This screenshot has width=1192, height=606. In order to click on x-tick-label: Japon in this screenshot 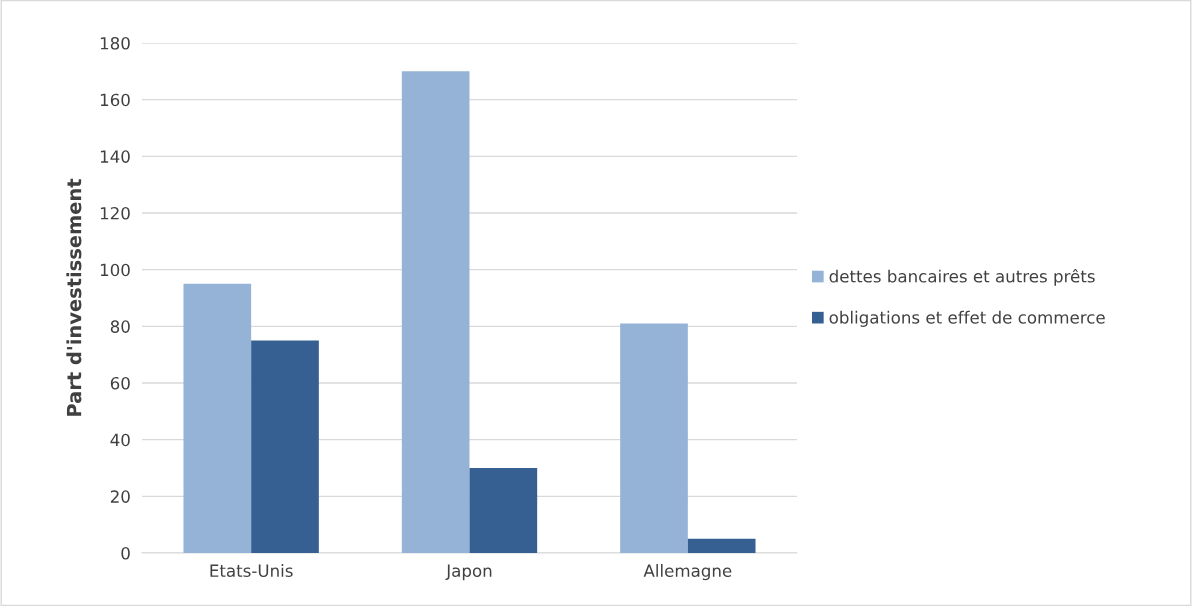, I will do `click(468, 572)`.